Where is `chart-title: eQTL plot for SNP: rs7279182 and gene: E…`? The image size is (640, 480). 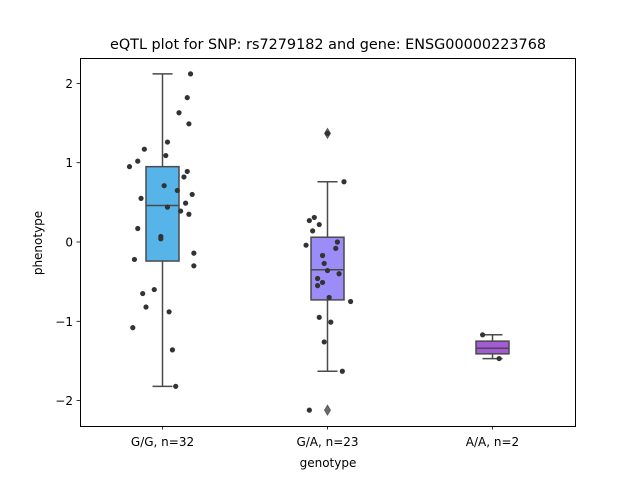 chart-title: eQTL plot for SNP: rs7279182 and gene: E… is located at coordinates (328, 45).